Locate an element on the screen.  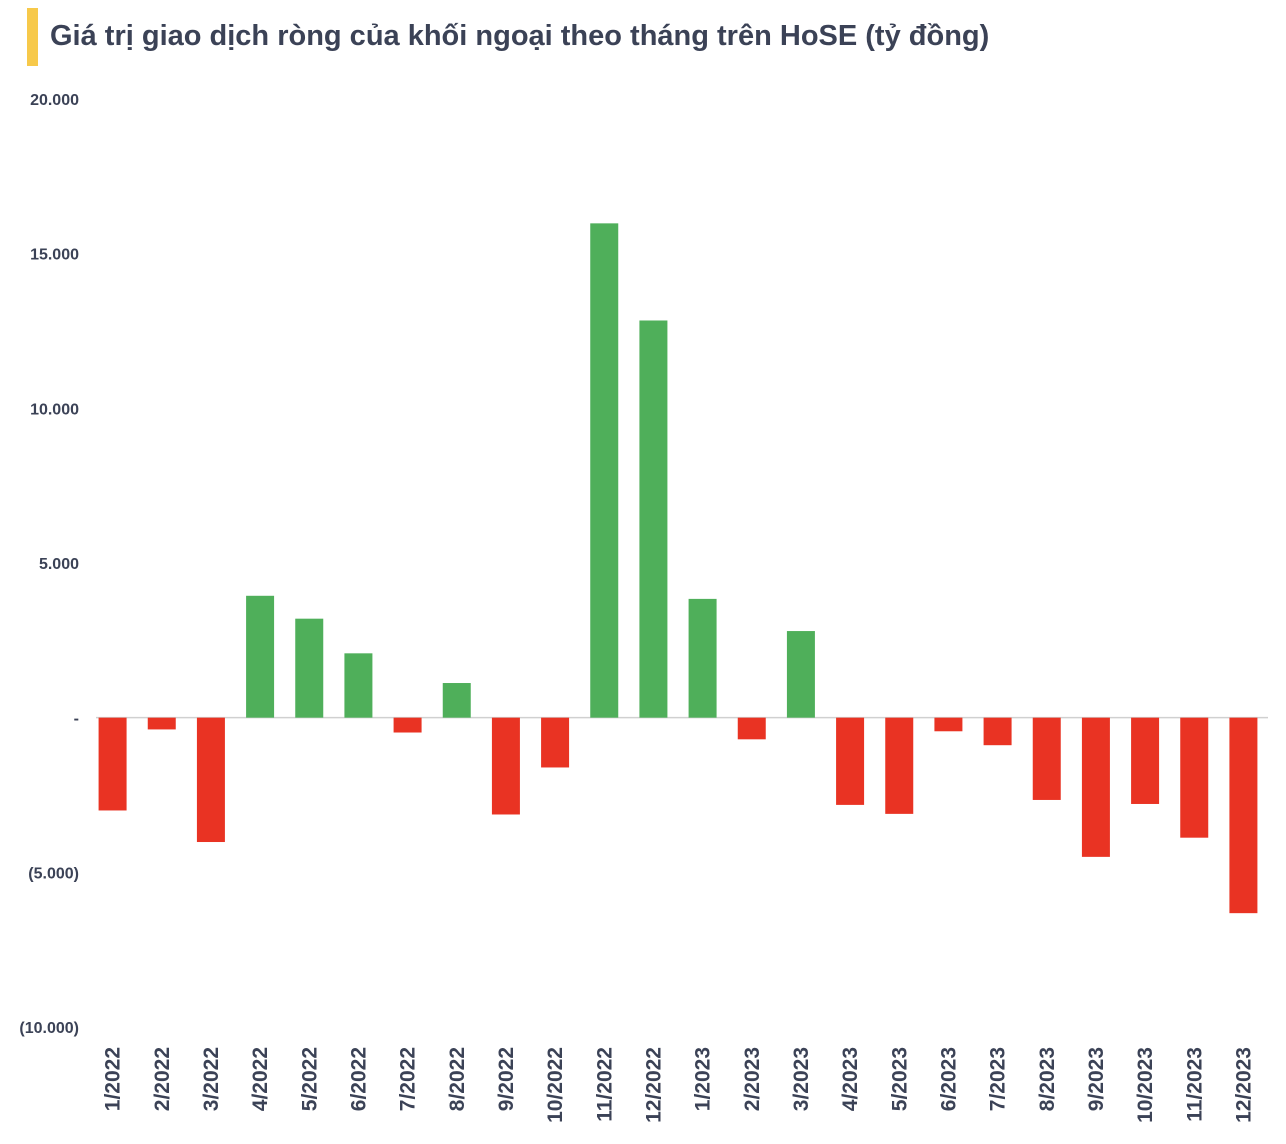
x-tick-label: 10/2023 is located at coordinates (1145, 1085).